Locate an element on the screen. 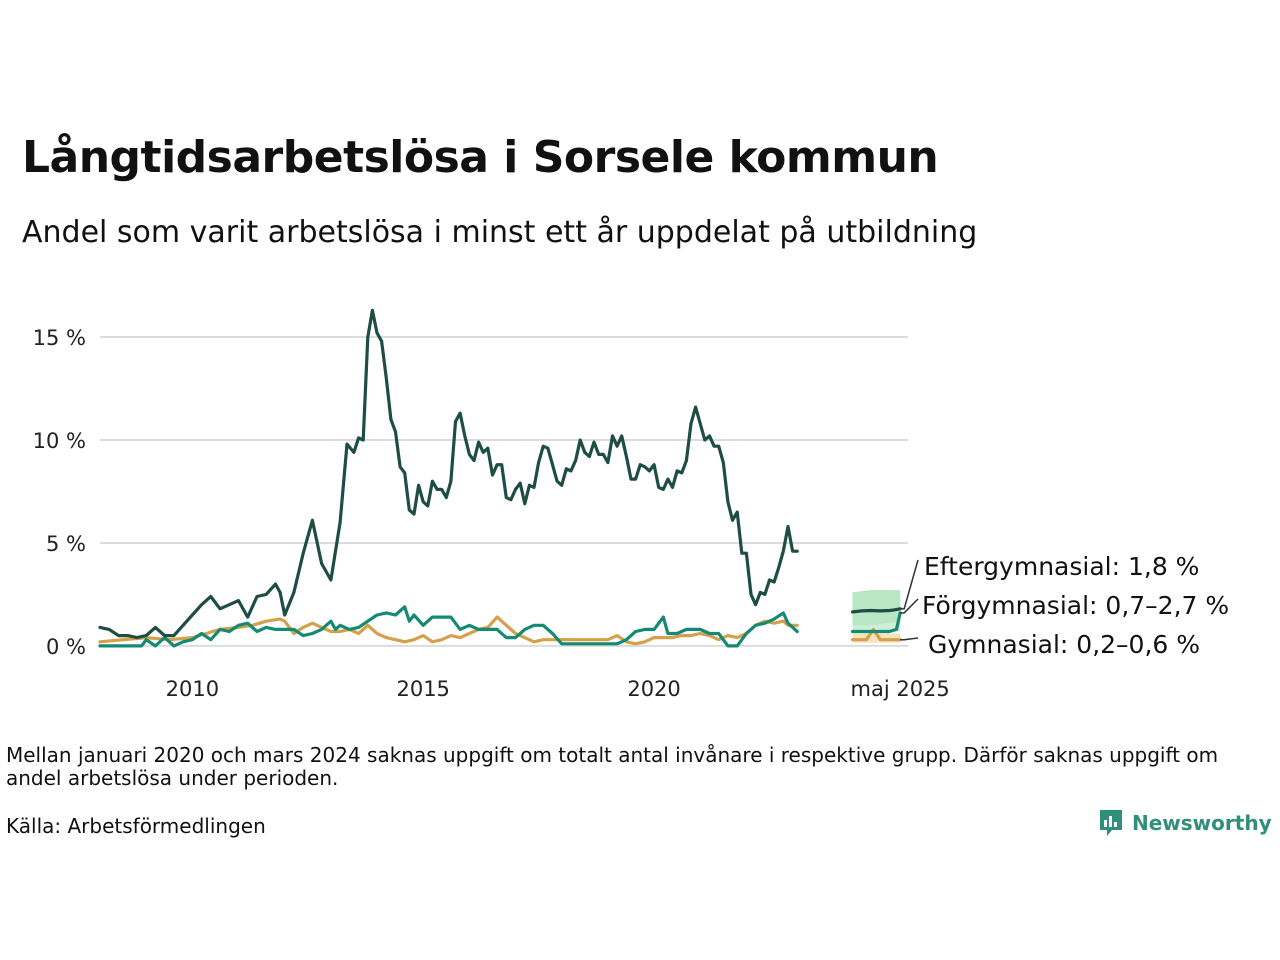 This screenshot has width=1280, height=960. x-tick-label: 2020 is located at coordinates (653, 689).